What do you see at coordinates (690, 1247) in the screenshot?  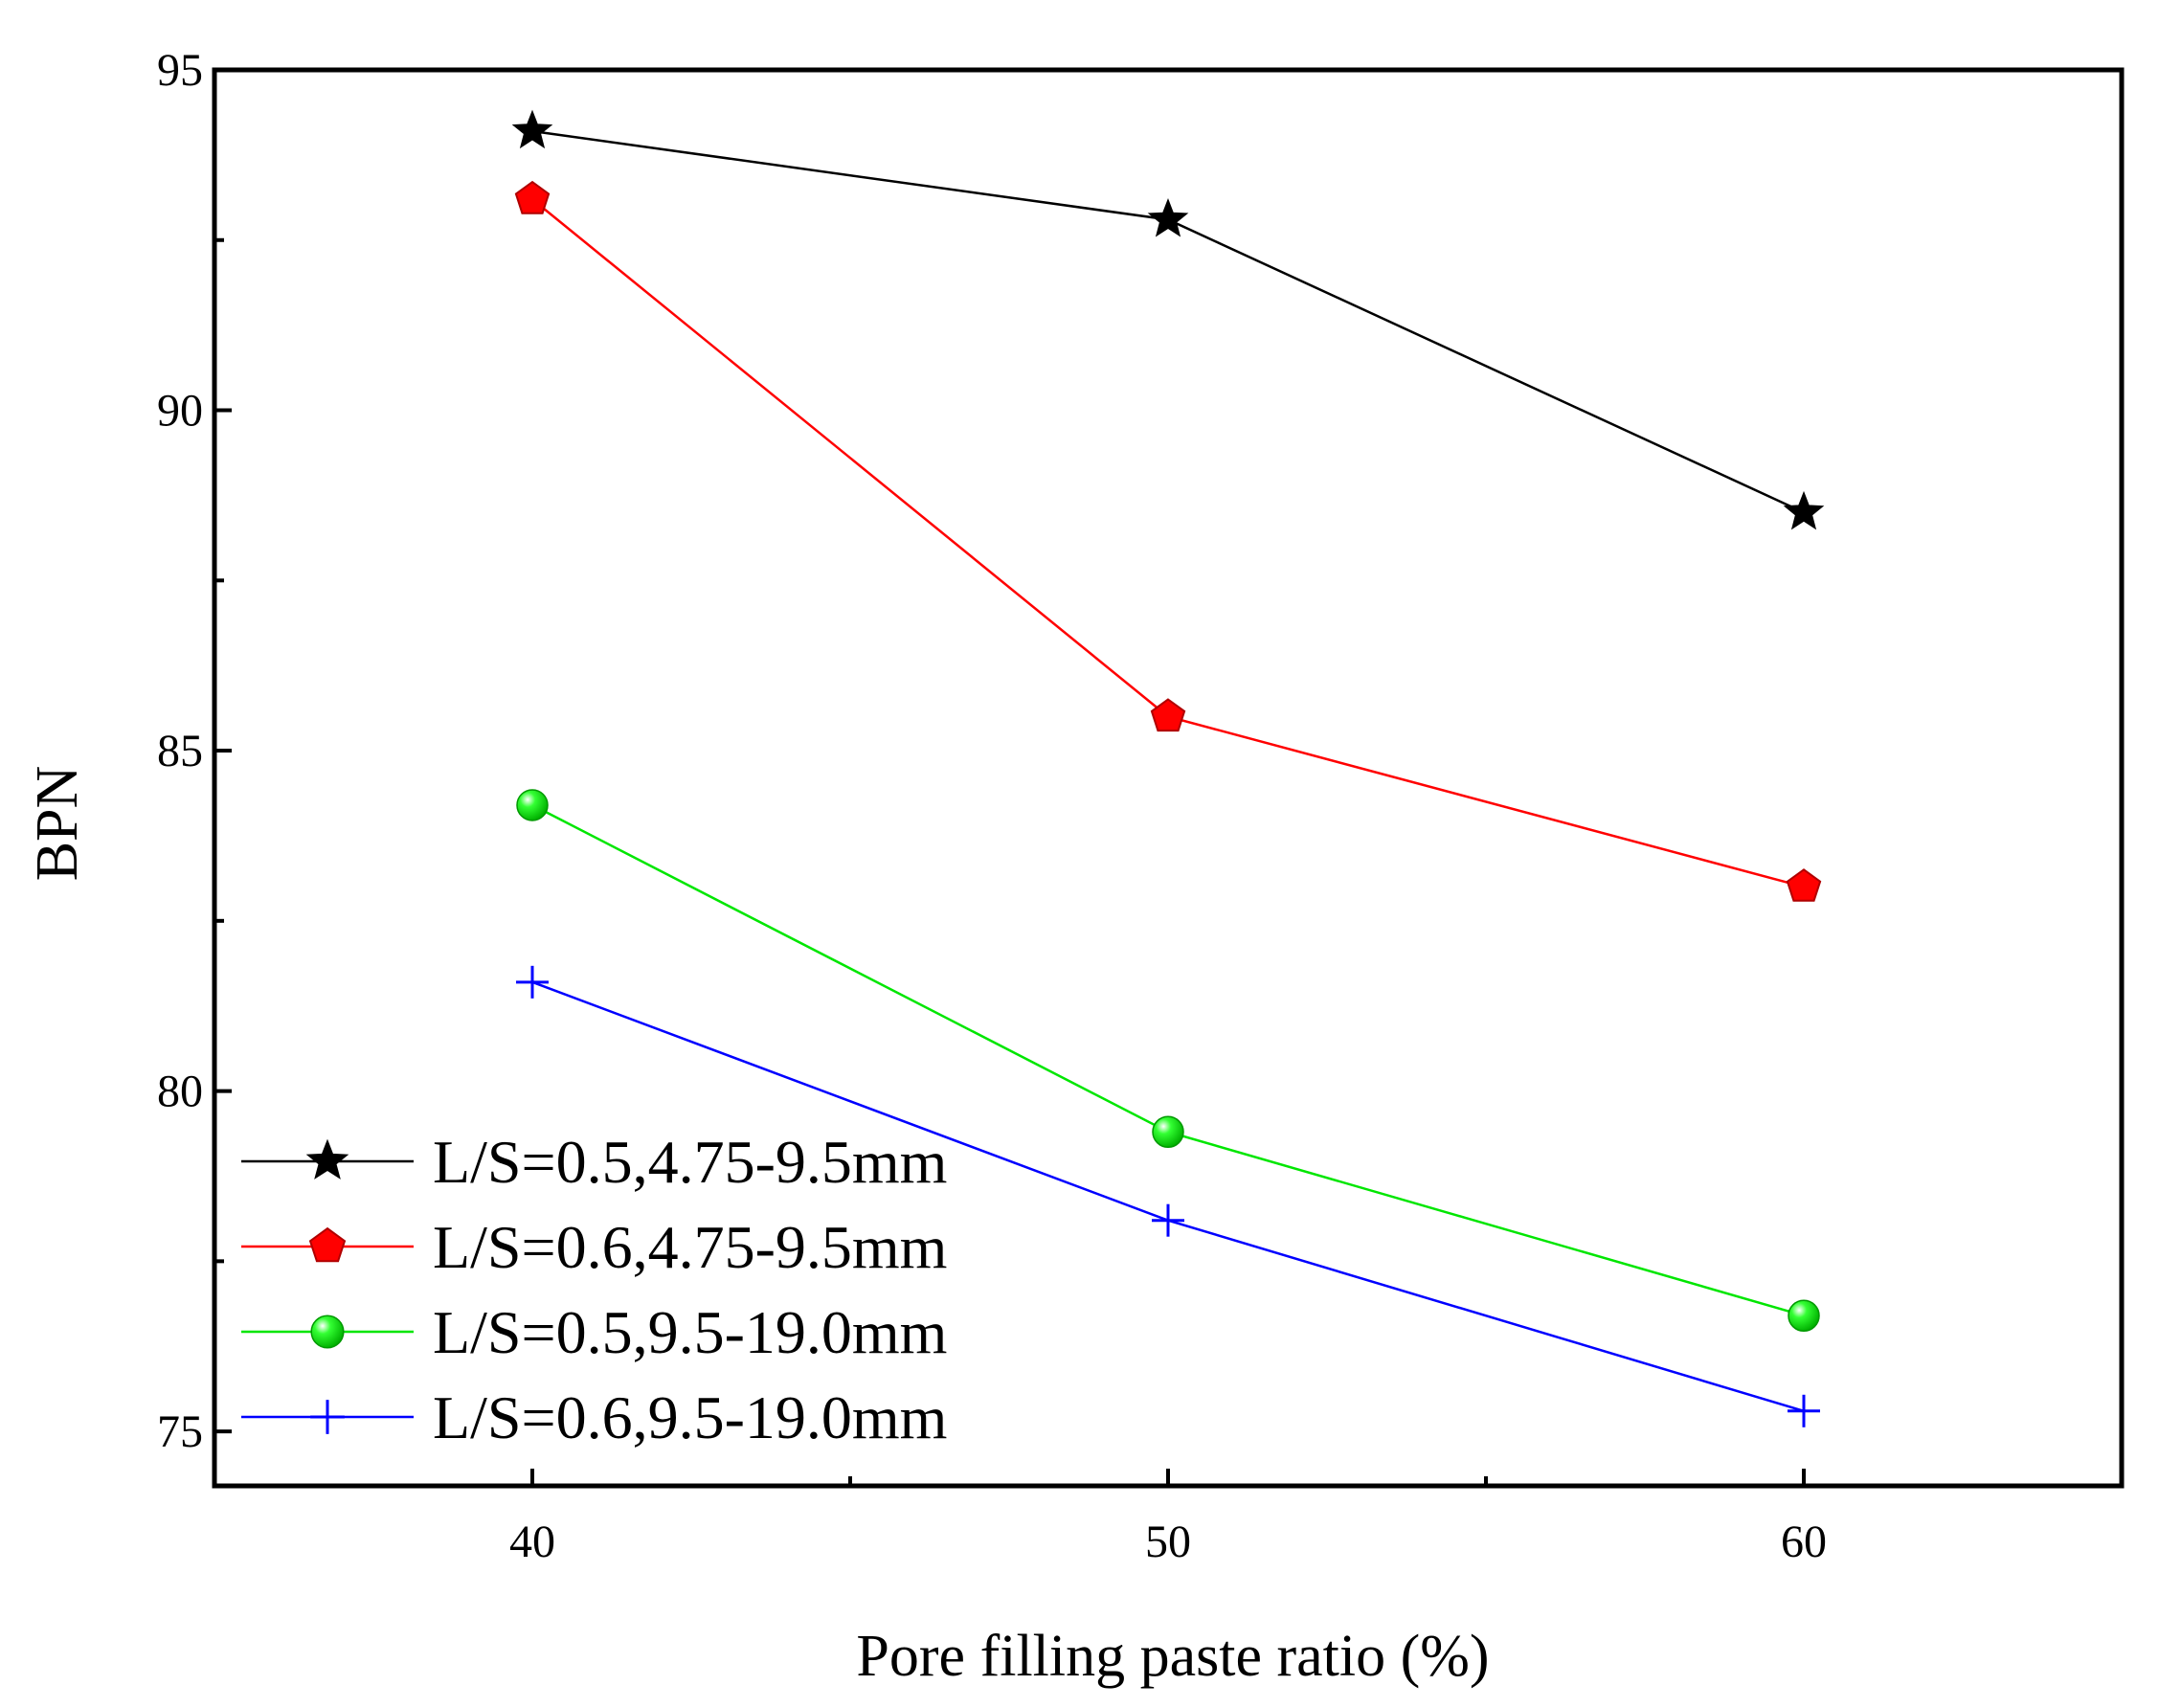 I see `legend-label: L/S=0.6,4.75-9.5mm` at bounding box center [690, 1247].